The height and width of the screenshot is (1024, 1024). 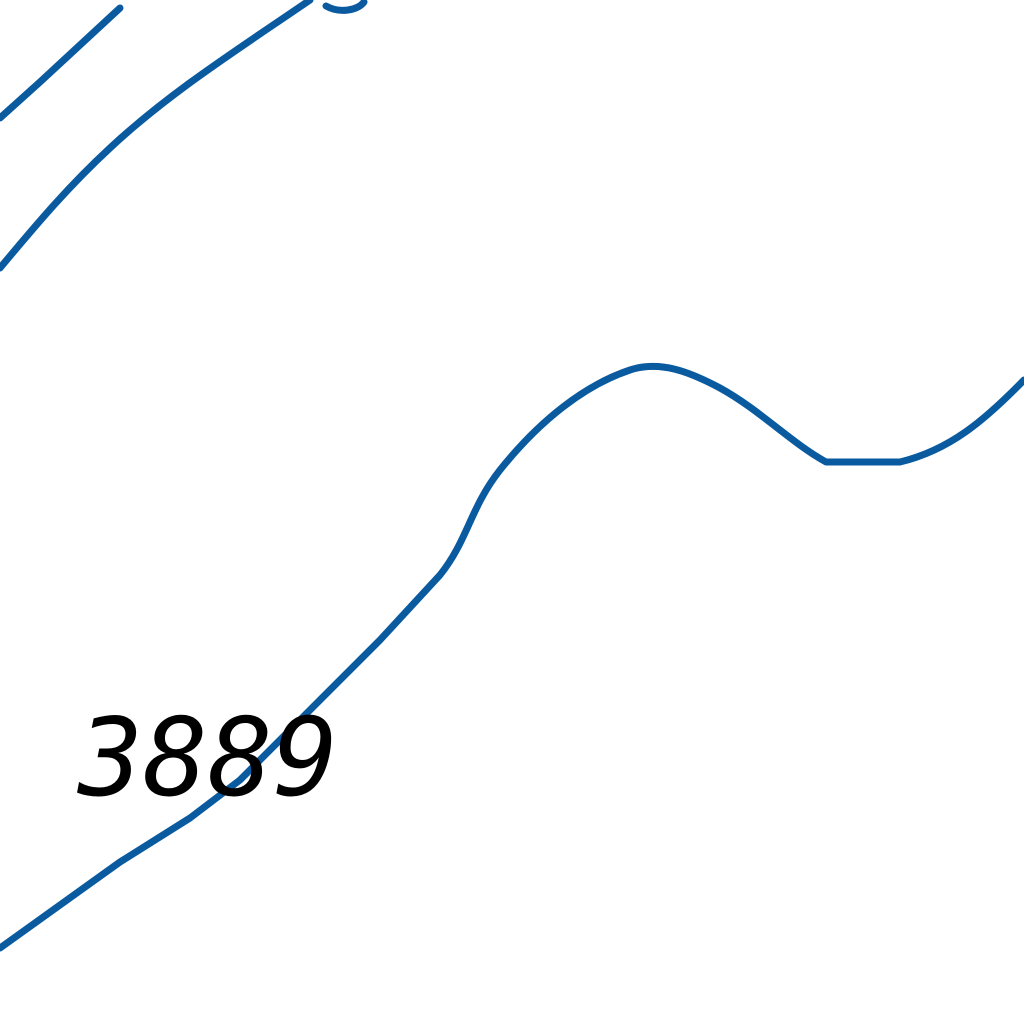 I want to click on contour-line-upper, so click(x=157, y=136).